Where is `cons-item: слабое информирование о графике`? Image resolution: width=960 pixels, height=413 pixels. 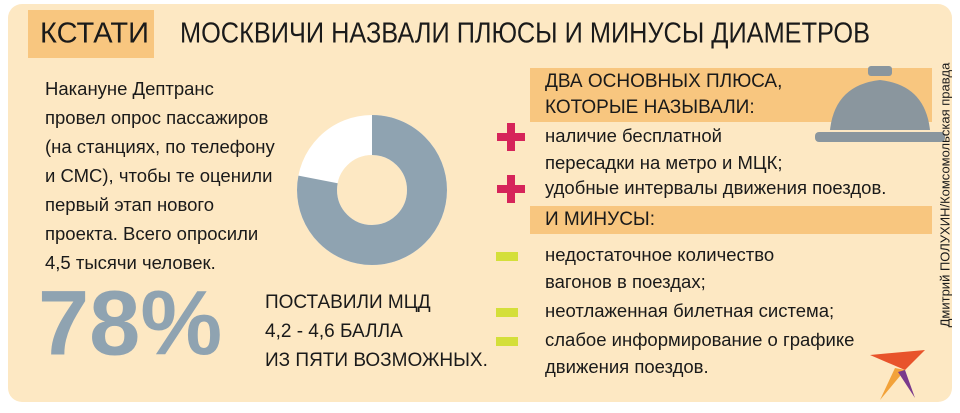
cons-item: слабое информирование о графике is located at coordinates (699, 339).